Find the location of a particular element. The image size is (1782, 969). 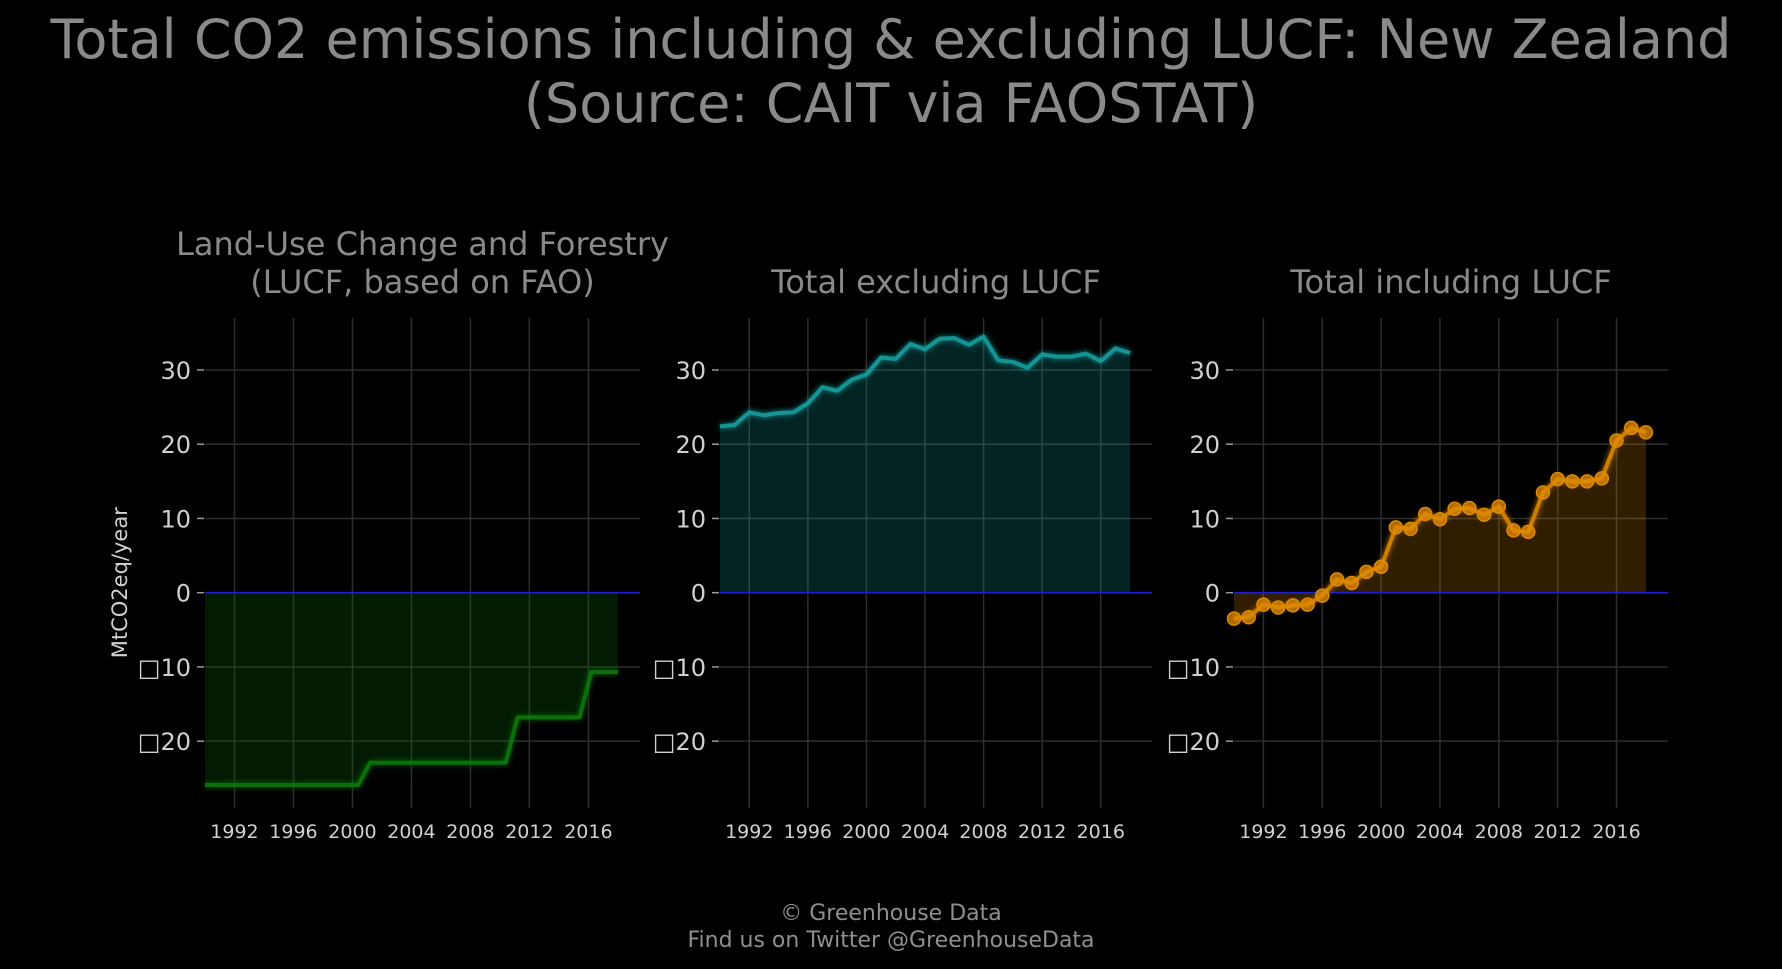

footer-copyright: © Greenhouse Data is located at coordinates (891, 913).